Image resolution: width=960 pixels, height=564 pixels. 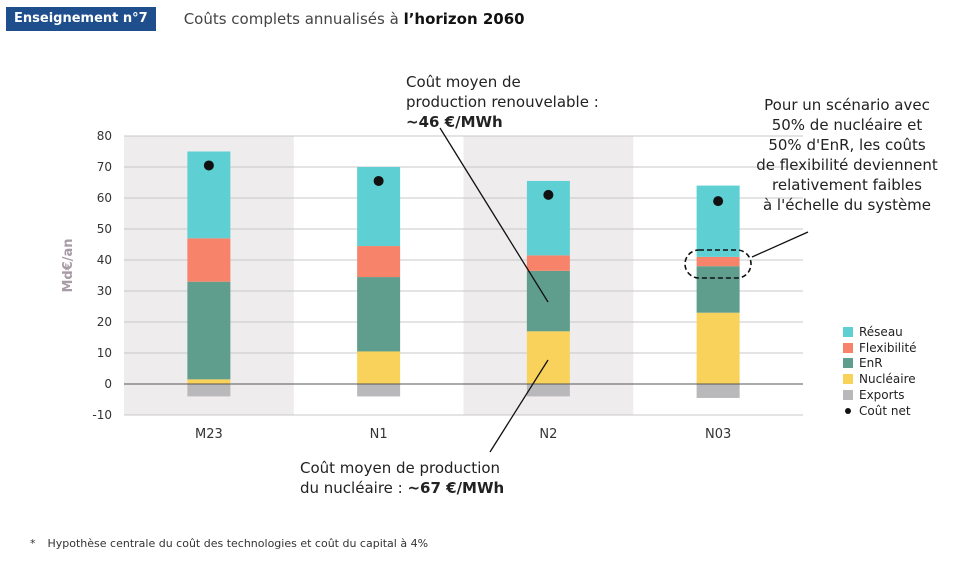 I want to click on y-tick-label: -10, so click(x=102, y=415).